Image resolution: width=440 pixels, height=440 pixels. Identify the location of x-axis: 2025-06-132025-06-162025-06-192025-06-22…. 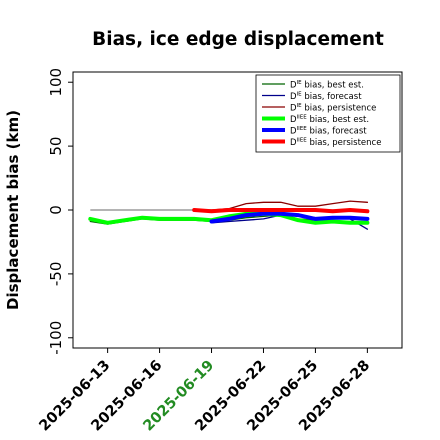
(205, 391).